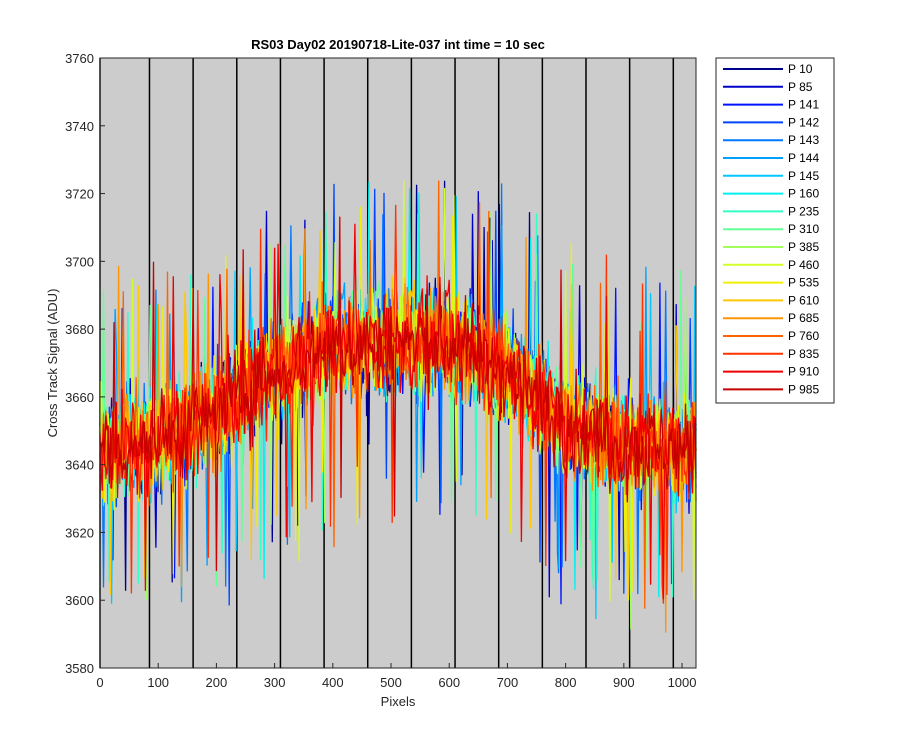 This screenshot has width=900, height=750. I want to click on legend-label: P 760, so click(803, 336).